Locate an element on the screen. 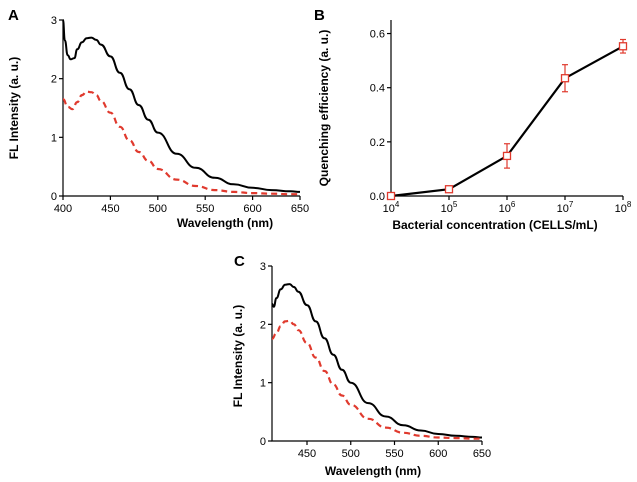 Image resolution: width=637 pixels, height=482 pixels. panel-a-series-solid is located at coordinates (181, 106).